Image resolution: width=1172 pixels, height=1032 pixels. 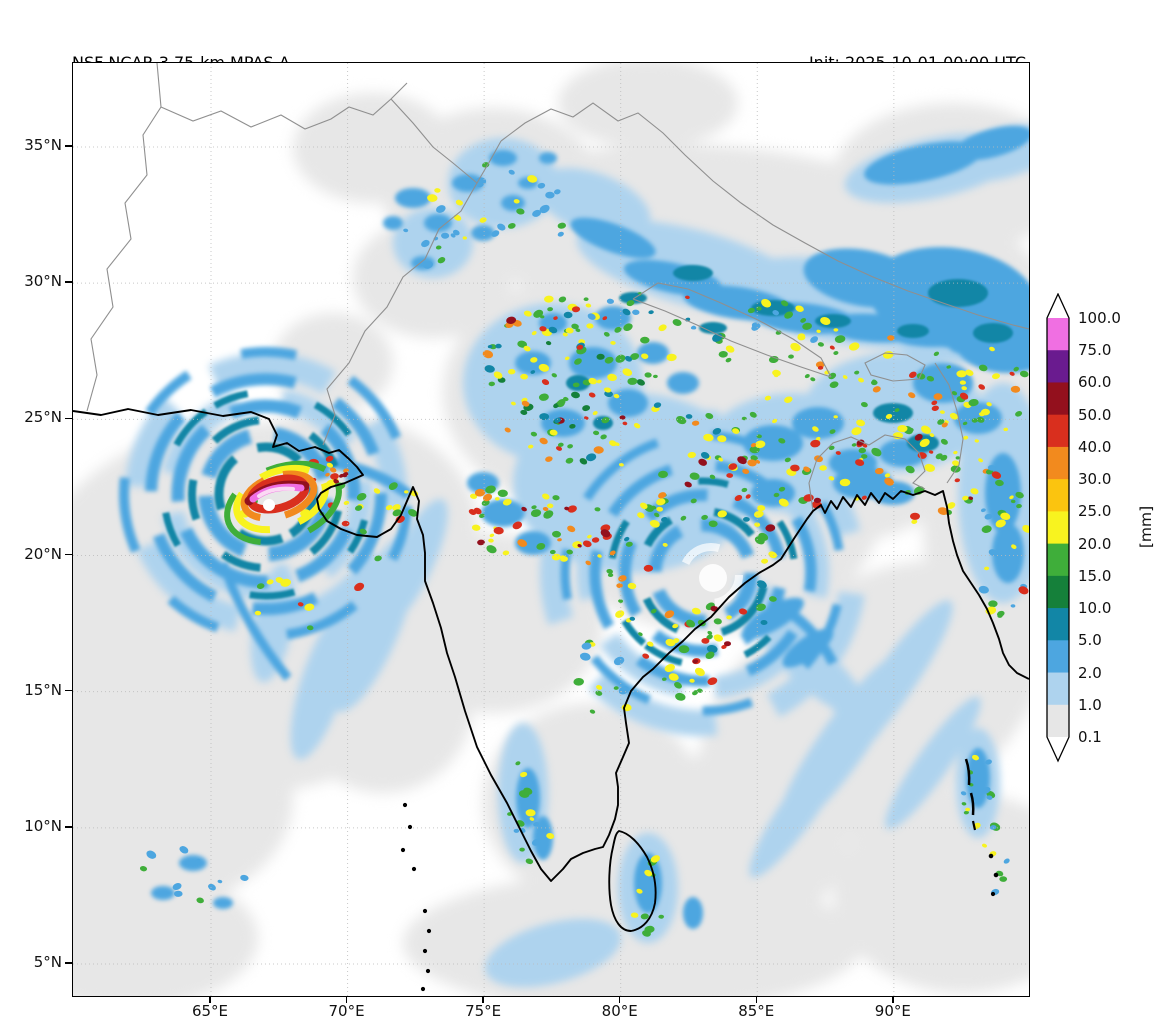 What do you see at coordinates (1058, 528) in the screenshot?
I see `colorbar` at bounding box center [1058, 528].